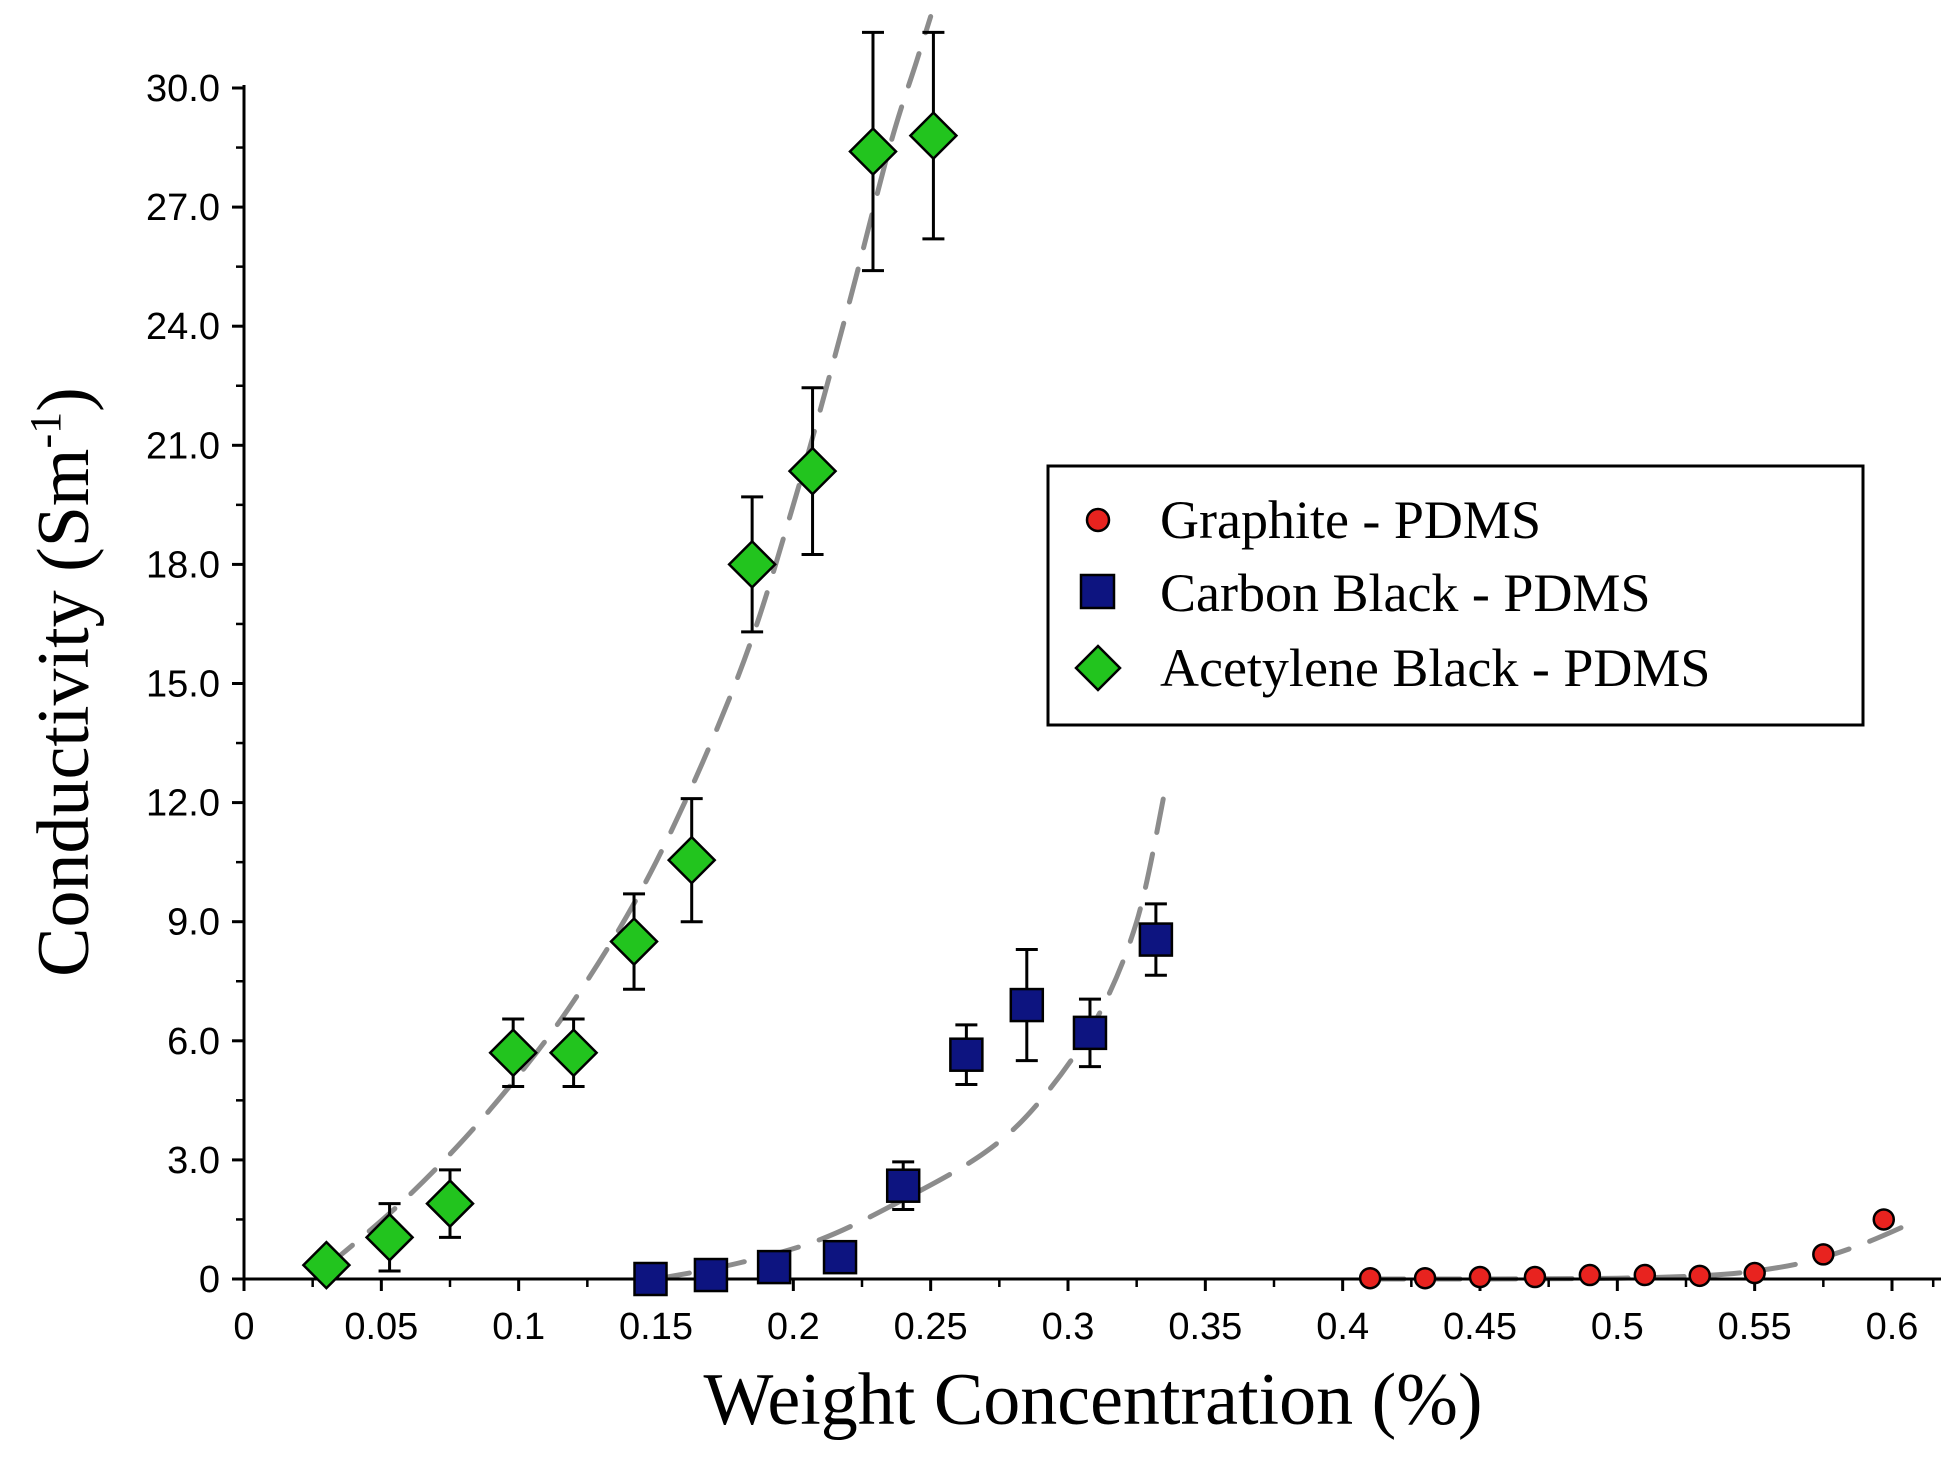 Image resolution: width=1953 pixels, height=1467 pixels. Describe the element at coordinates (1097, 591) in the screenshot. I see `legend-marker-carbon-black` at that location.